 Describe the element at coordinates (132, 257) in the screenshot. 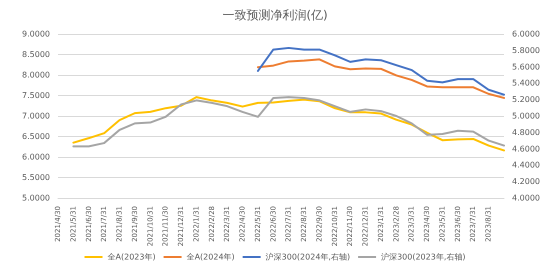

I see `legend-label: 全A(2023年)` at that location.